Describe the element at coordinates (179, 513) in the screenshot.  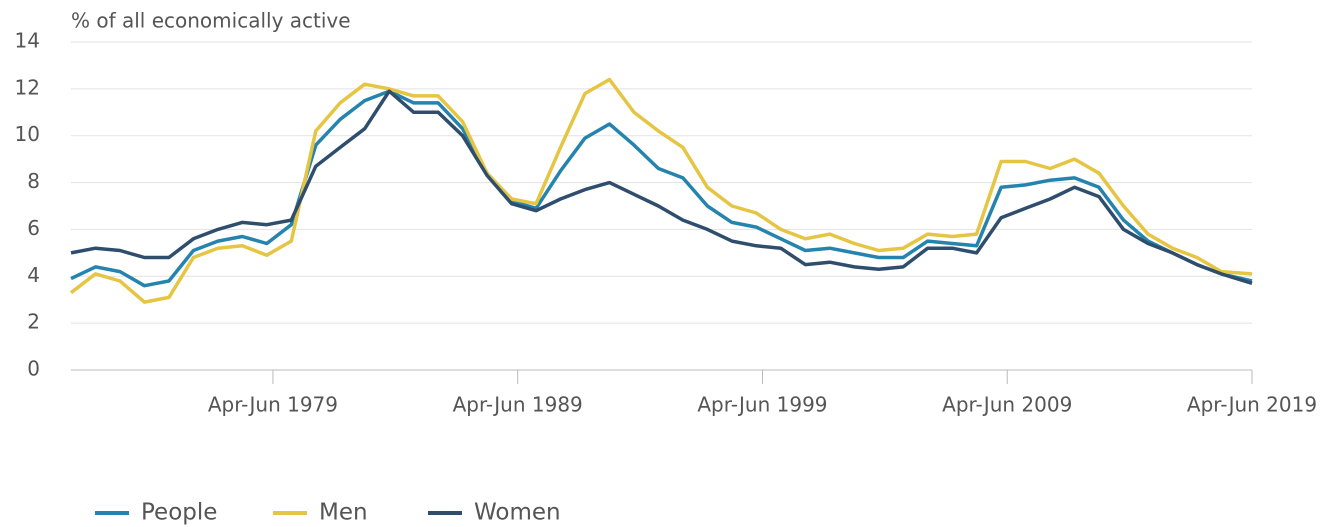
I see `legend-label: People` at that location.